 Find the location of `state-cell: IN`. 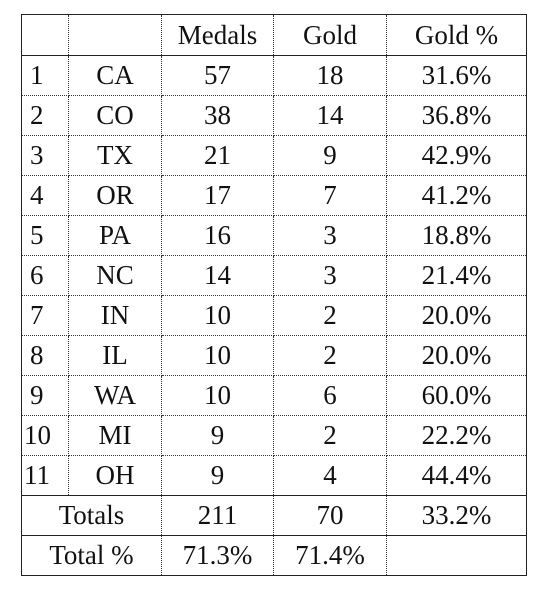

state-cell: IN is located at coordinates (115, 315).